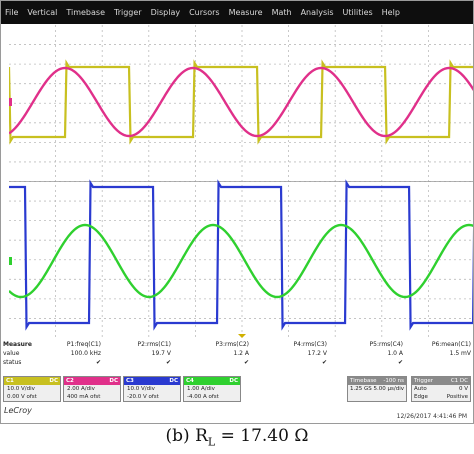  What do you see at coordinates (165, 12) in the screenshot?
I see `menu-display: Display` at bounding box center [165, 12].